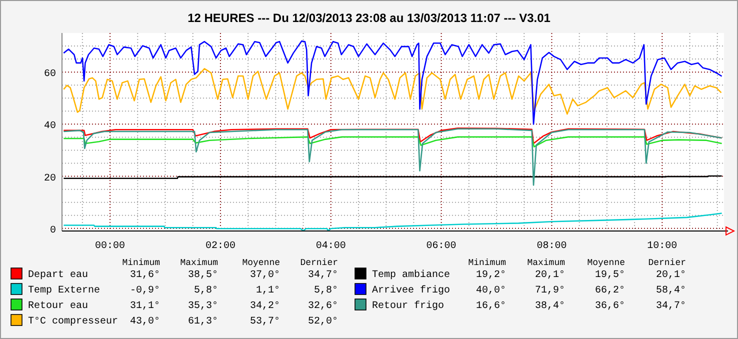 The width and height of the screenshot is (738, 339). I want to click on x-tick-label: 04:00, so click(331, 246).